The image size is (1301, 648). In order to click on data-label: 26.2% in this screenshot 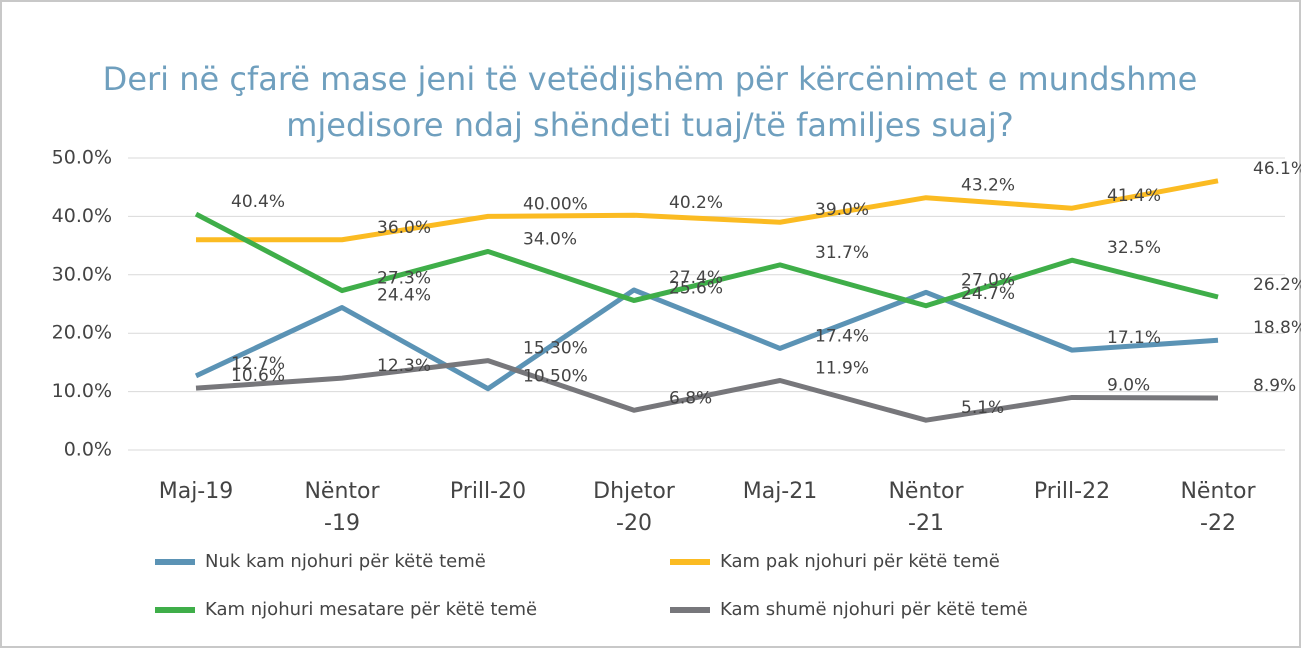, I will do `click(1277, 285)`.